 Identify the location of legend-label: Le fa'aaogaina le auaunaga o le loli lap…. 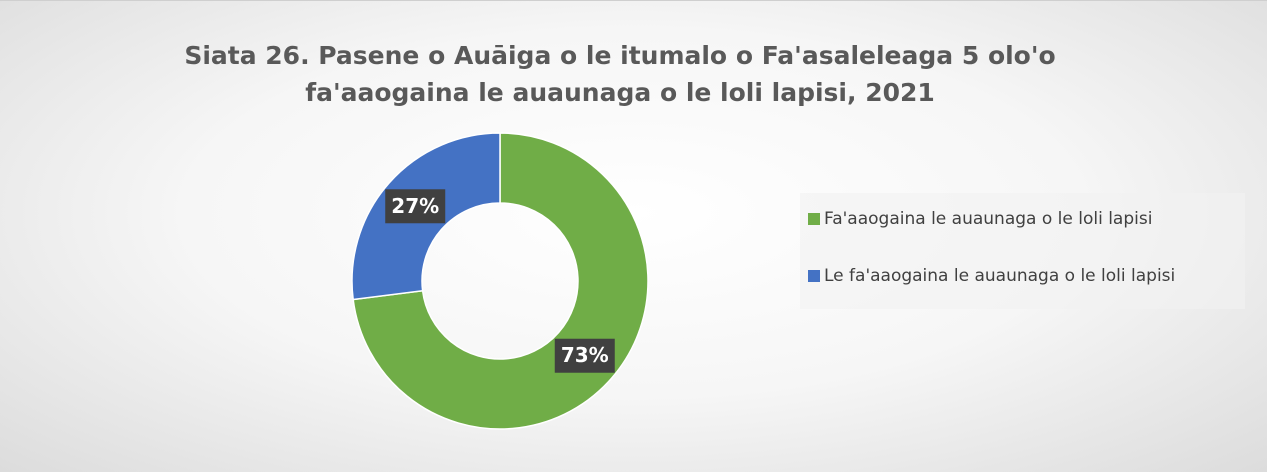
(999, 276).